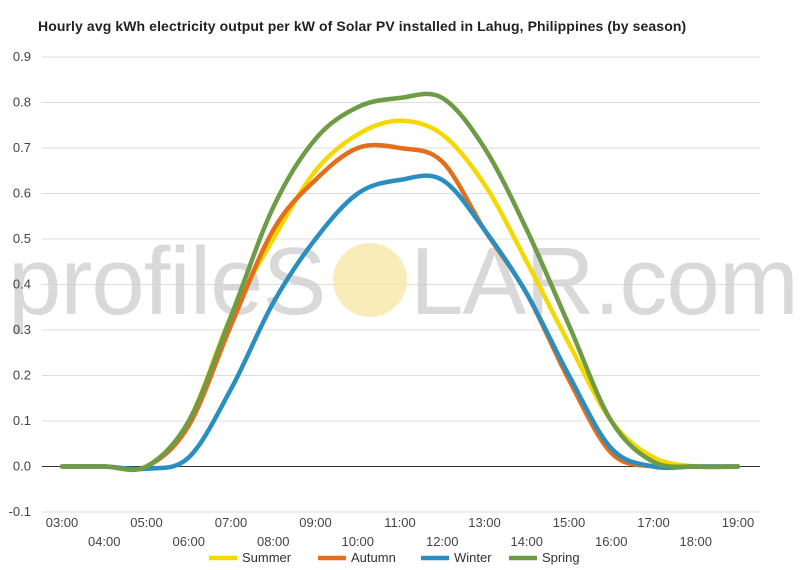  What do you see at coordinates (22, 329) in the screenshot?
I see `y-tick-label: 0.3` at bounding box center [22, 329].